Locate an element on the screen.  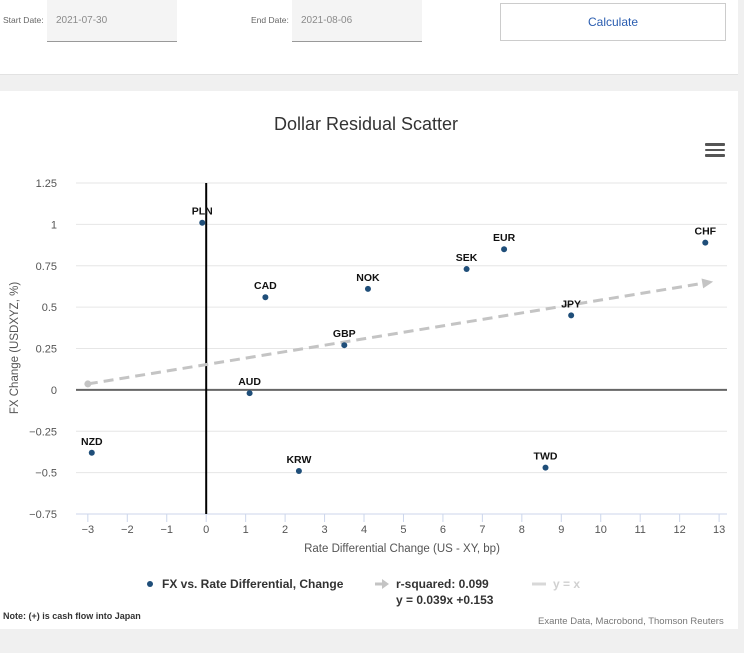
start-date-label: Start Date: is located at coordinates (23, 20).